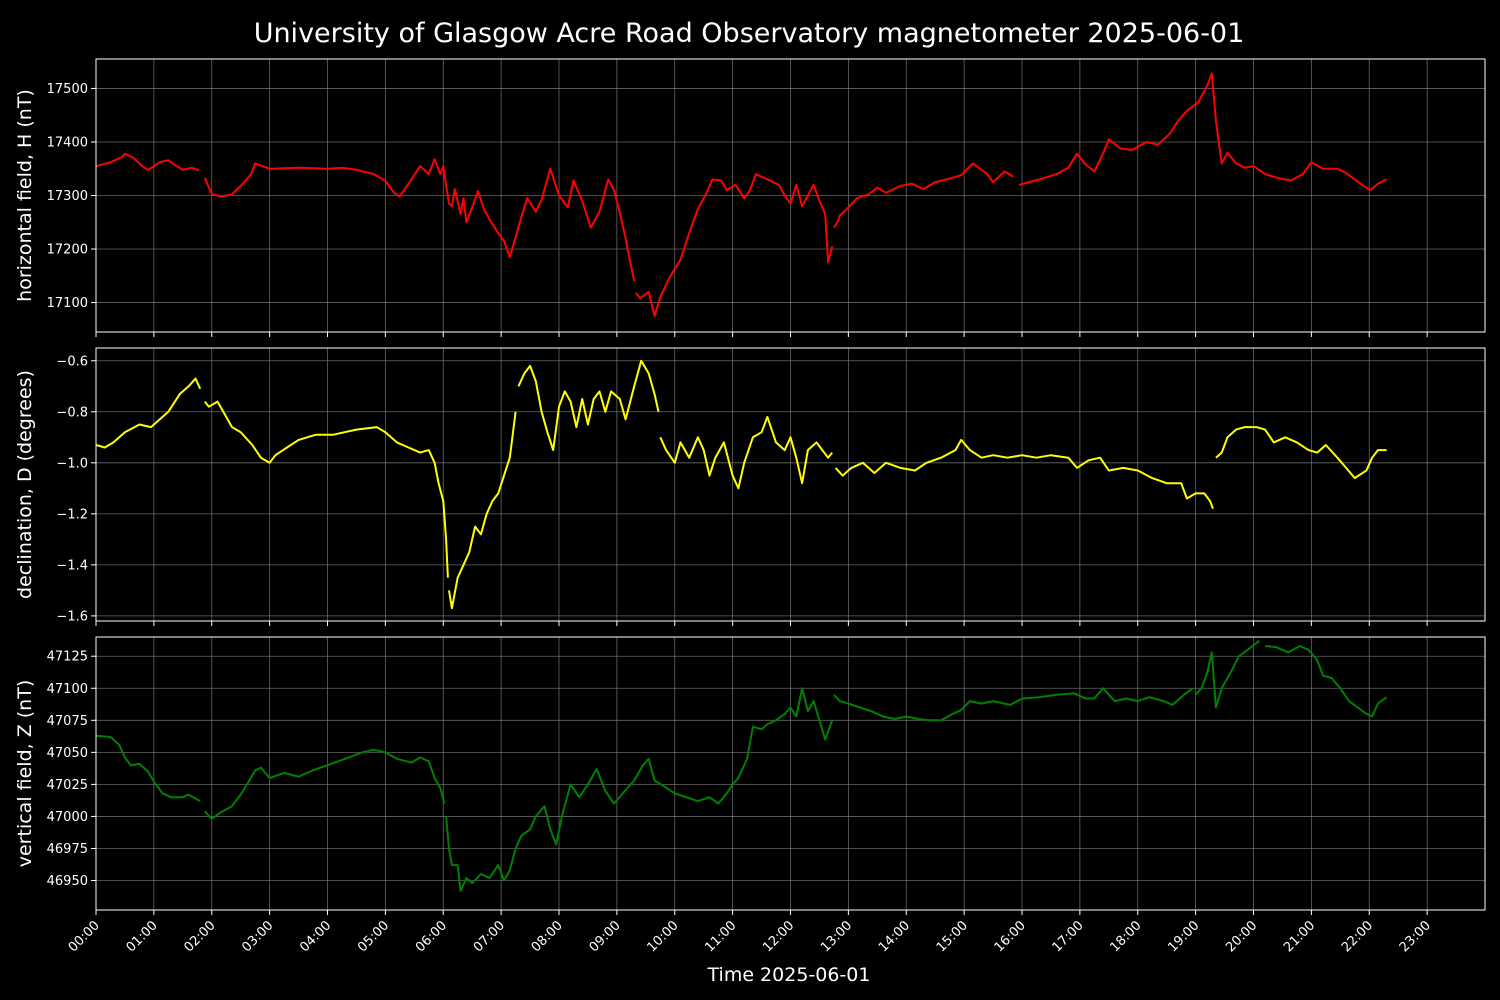 This screenshot has height=1000, width=1500. Describe the element at coordinates (1415, 936) in the screenshot. I see `x-tick-label: 23:00` at that location.